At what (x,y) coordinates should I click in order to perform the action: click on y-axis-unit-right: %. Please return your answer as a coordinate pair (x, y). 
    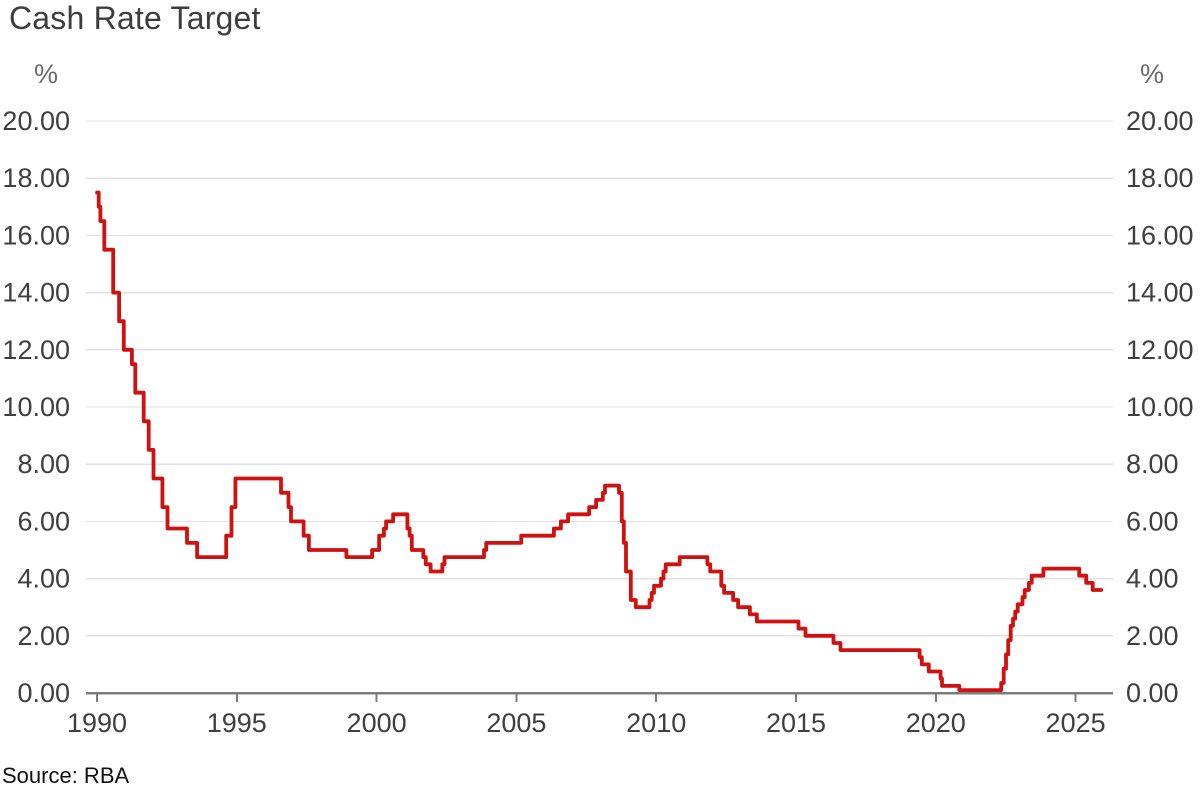
    Looking at the image, I should click on (1152, 74).